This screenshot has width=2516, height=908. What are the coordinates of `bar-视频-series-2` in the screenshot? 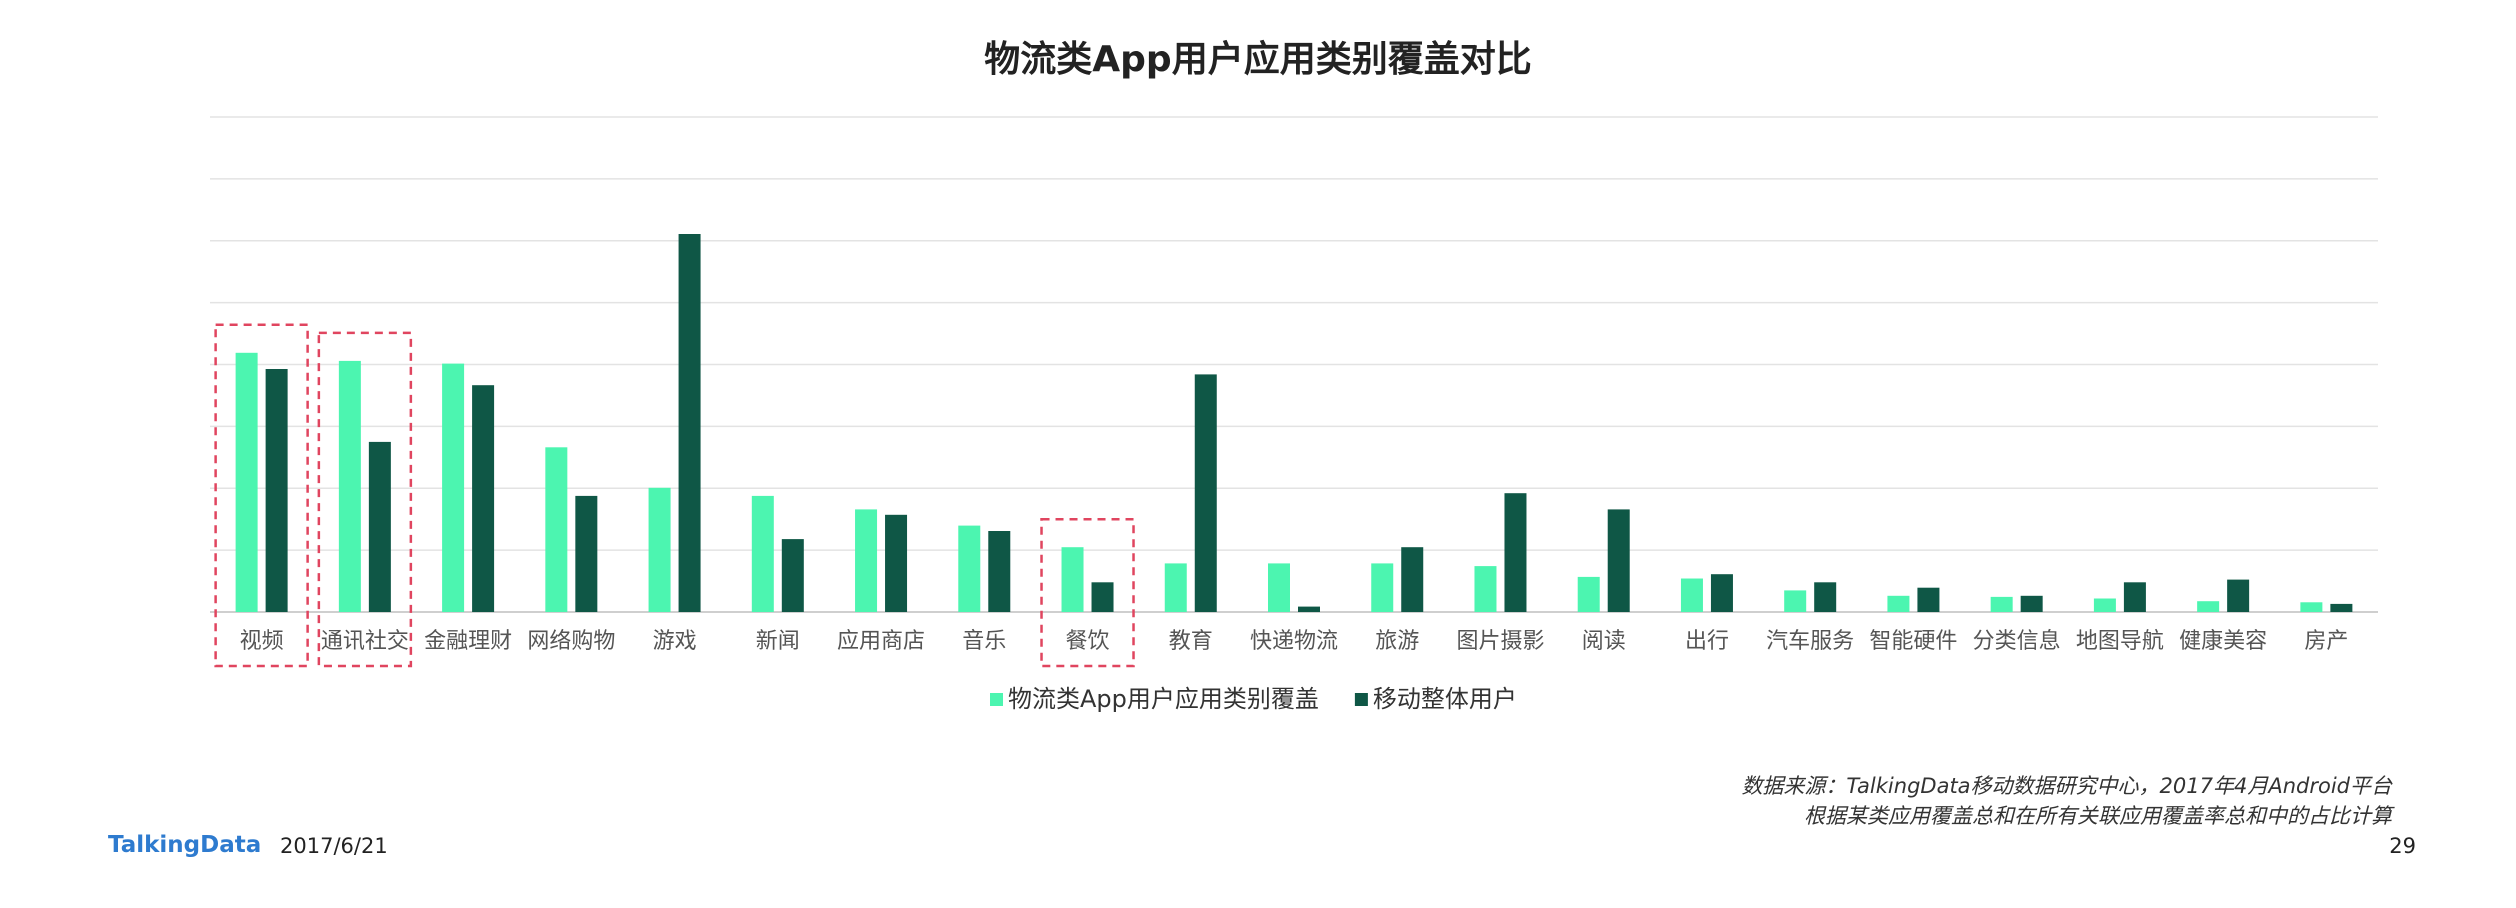 It's located at (276, 490).